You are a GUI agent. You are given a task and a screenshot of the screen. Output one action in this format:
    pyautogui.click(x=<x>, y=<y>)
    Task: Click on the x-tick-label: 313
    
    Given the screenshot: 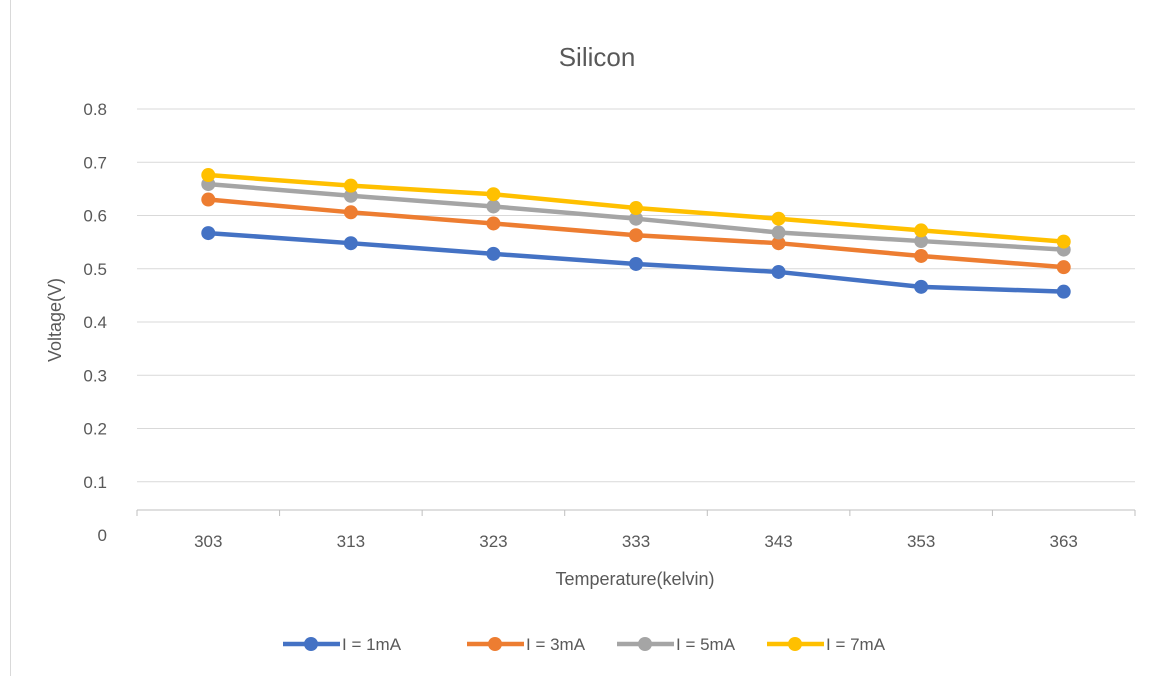 What is the action you would take?
    pyautogui.click(x=351, y=541)
    